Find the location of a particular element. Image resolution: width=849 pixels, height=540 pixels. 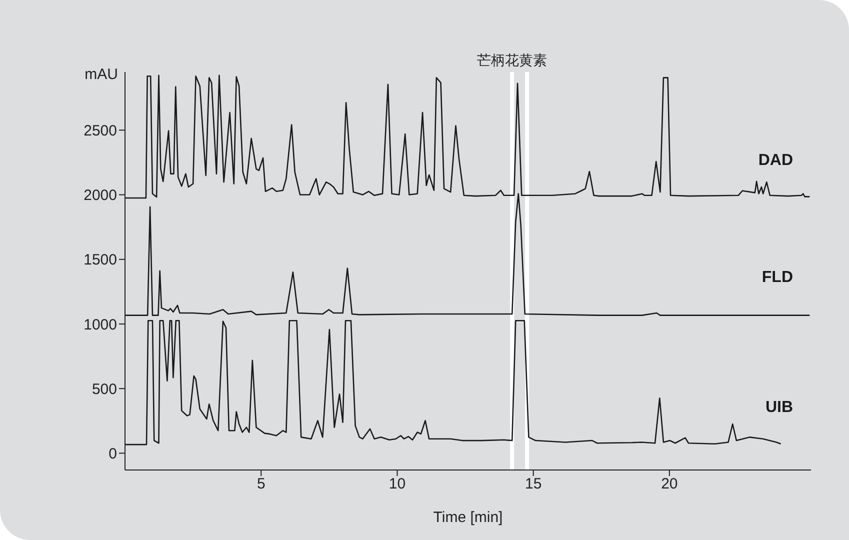

x-tick-label: 5 is located at coordinates (261, 484).